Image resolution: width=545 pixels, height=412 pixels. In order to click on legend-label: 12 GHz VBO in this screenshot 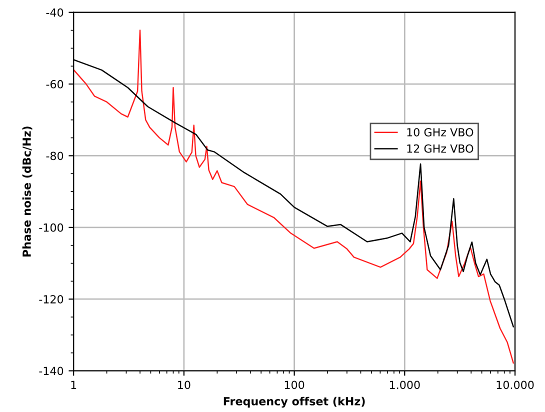, I will do `click(440, 148)`.